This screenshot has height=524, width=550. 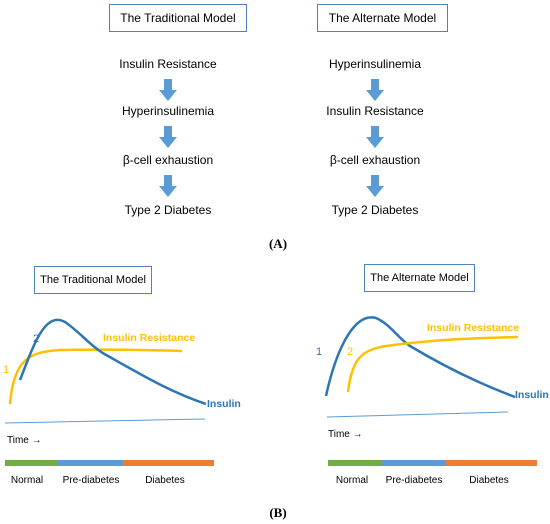 I want to click on alternate-stage-prediabetes-bar, so click(x=413, y=463).